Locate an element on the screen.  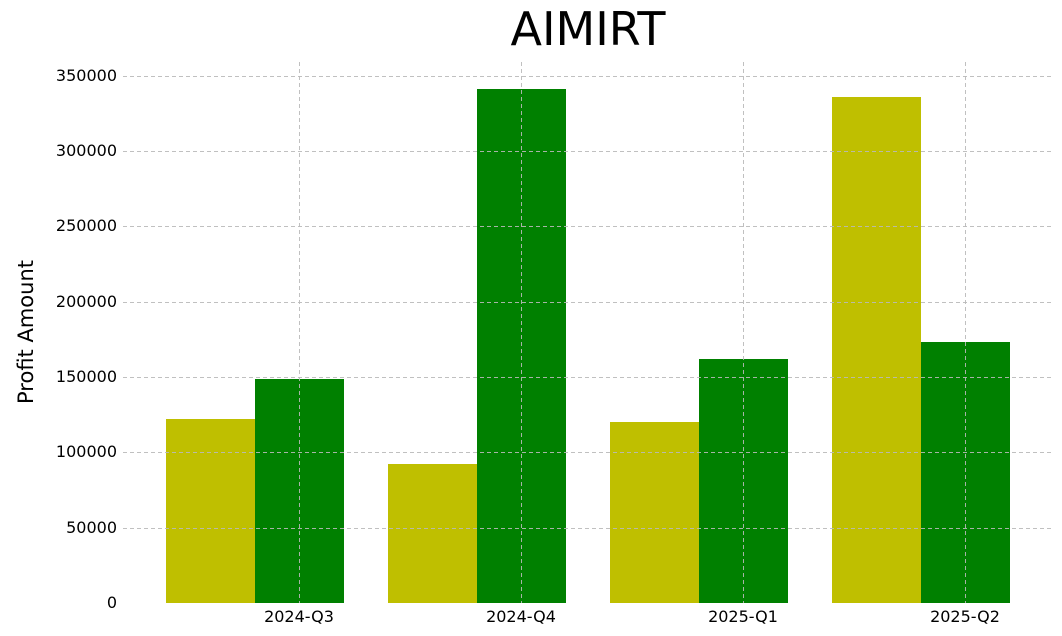
bar-2025-Q1-yellow-series is located at coordinates (654, 512).